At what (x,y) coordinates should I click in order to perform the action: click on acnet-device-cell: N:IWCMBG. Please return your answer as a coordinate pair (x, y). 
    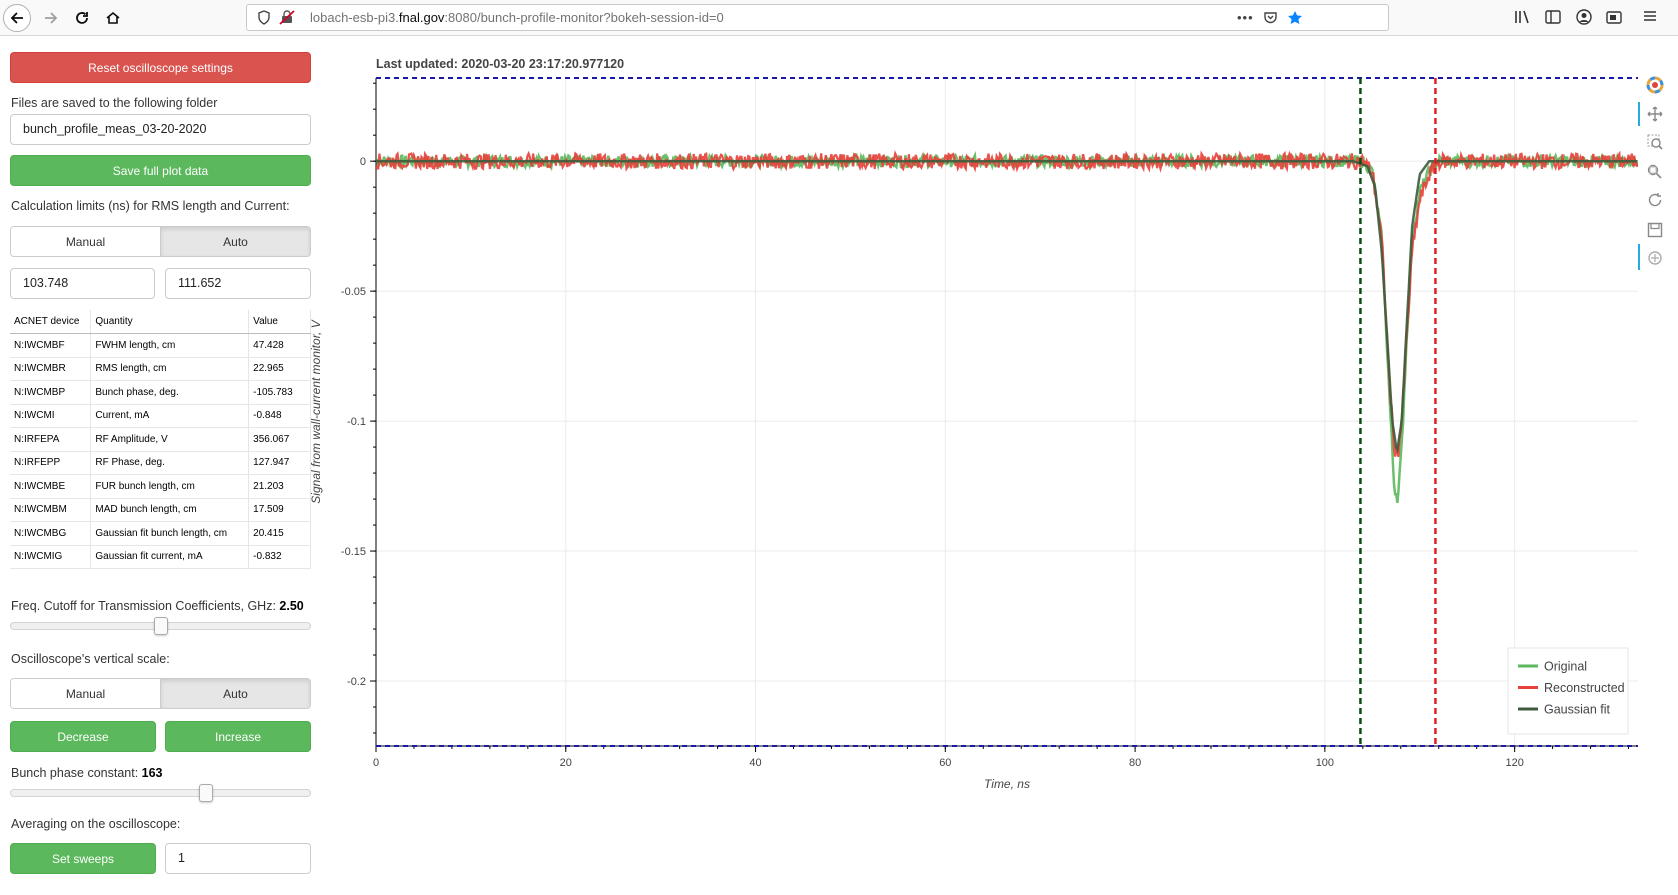
    Looking at the image, I should click on (51, 533).